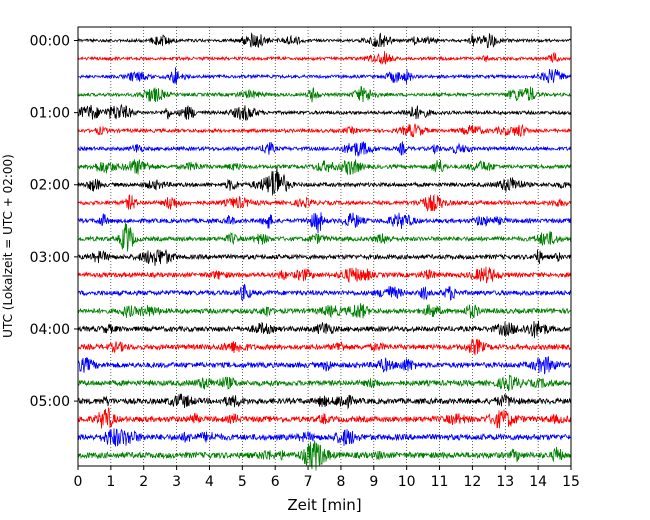  What do you see at coordinates (50, 114) in the screenshot?
I see `y-tick-label: 01:00` at bounding box center [50, 114].